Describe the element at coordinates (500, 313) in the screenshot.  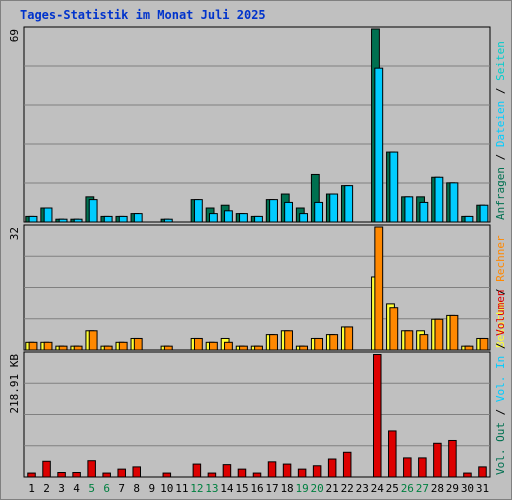
I see `legend-item-volumen: Volumen` at that location.